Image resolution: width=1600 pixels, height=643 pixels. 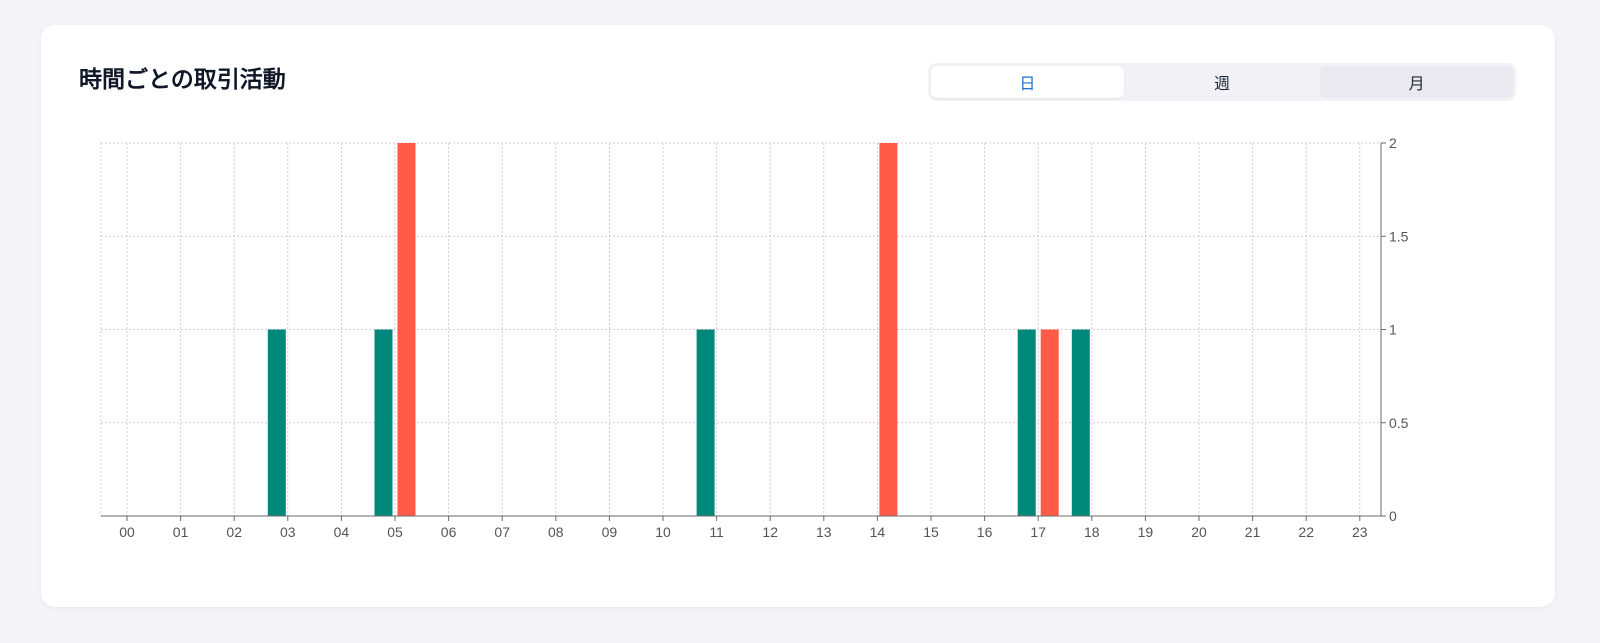 I want to click on x-tick-label: 20, so click(x=1199, y=532).